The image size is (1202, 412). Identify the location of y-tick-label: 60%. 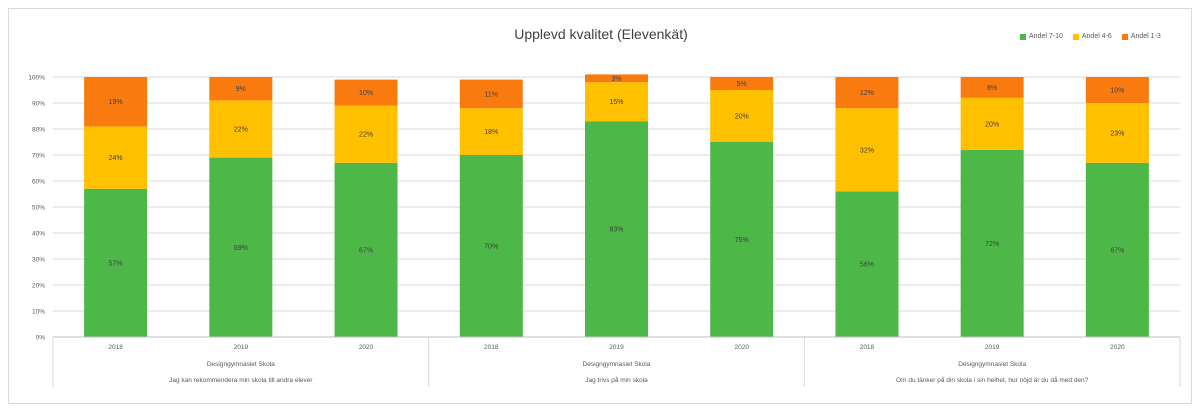
(38, 182).